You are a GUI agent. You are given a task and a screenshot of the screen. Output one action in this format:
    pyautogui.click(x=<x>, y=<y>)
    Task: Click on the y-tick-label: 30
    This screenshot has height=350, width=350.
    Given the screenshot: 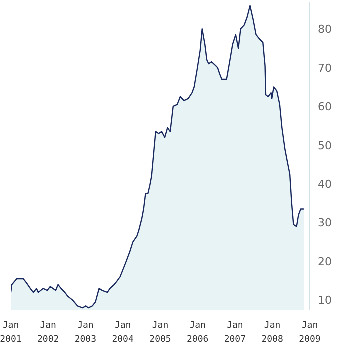 What is the action you would take?
    pyautogui.click(x=325, y=223)
    